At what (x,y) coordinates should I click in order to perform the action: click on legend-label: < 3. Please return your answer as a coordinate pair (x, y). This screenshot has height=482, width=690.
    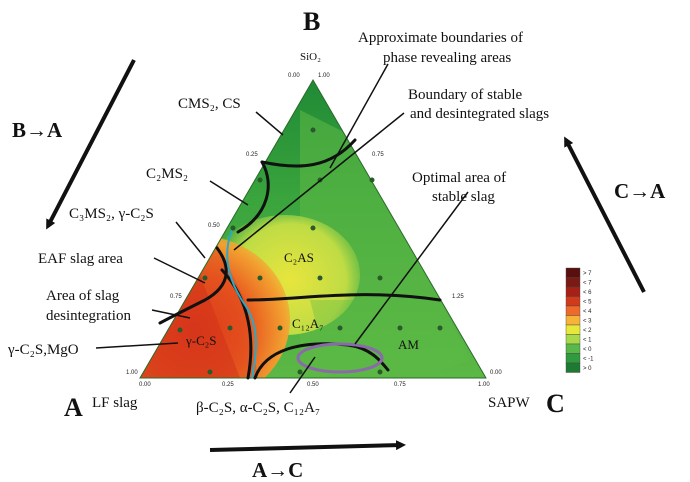
    Looking at the image, I should click on (587, 322).